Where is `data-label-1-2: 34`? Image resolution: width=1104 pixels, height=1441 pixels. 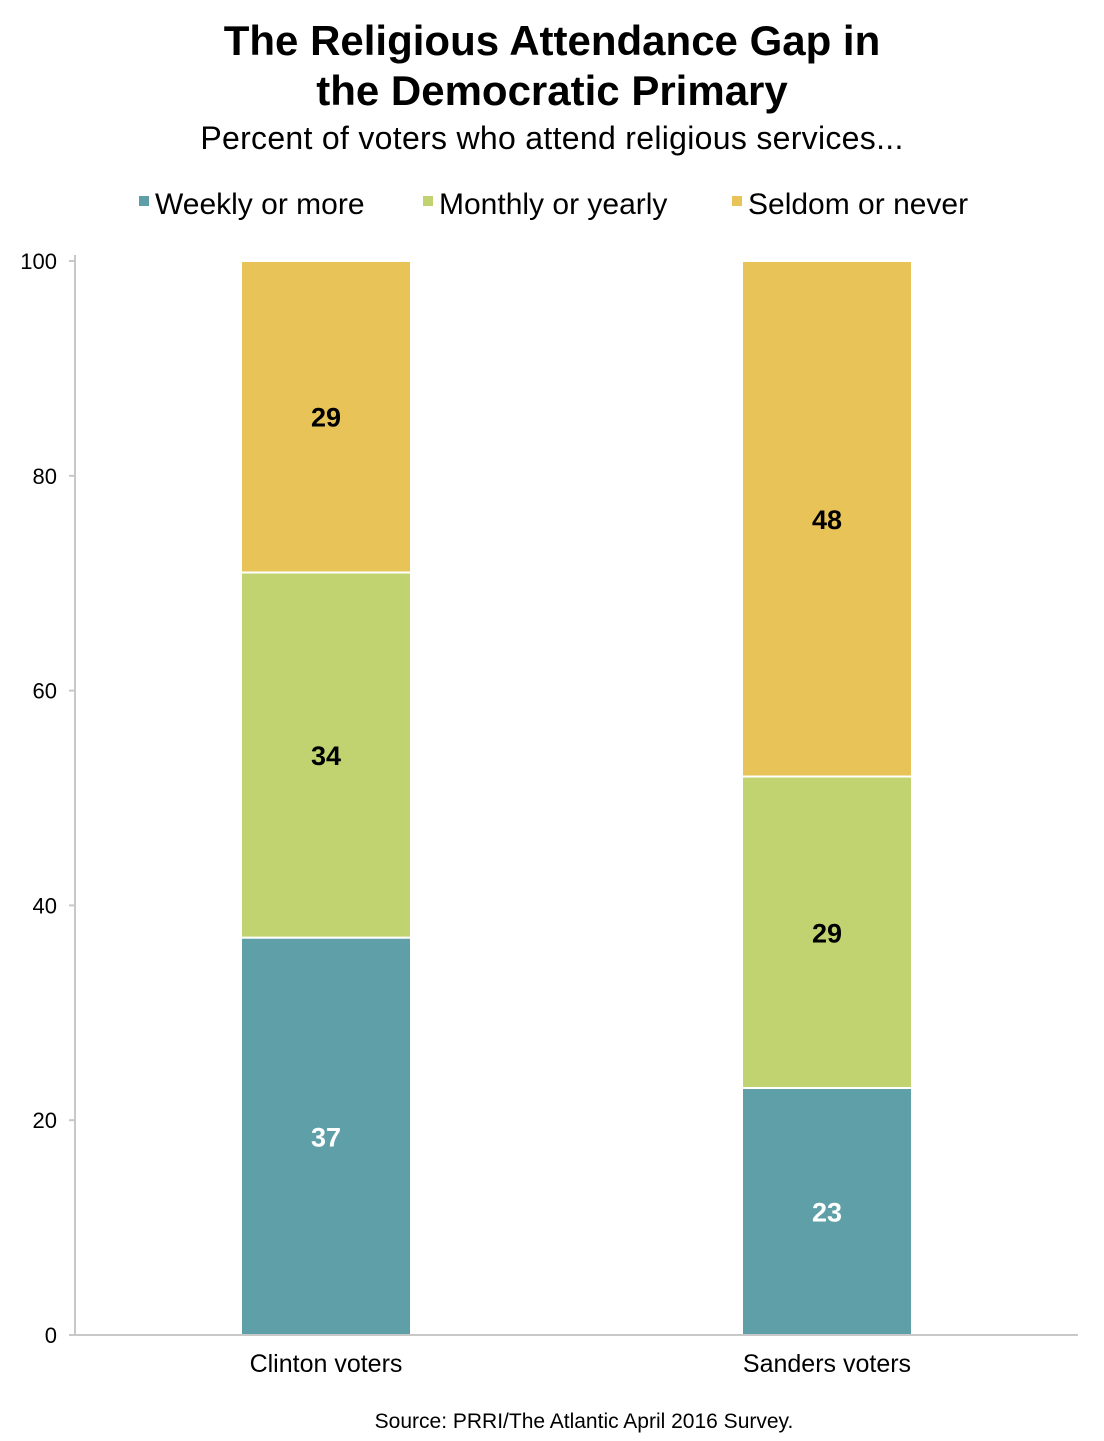 data-label-1-2: 34 is located at coordinates (326, 756).